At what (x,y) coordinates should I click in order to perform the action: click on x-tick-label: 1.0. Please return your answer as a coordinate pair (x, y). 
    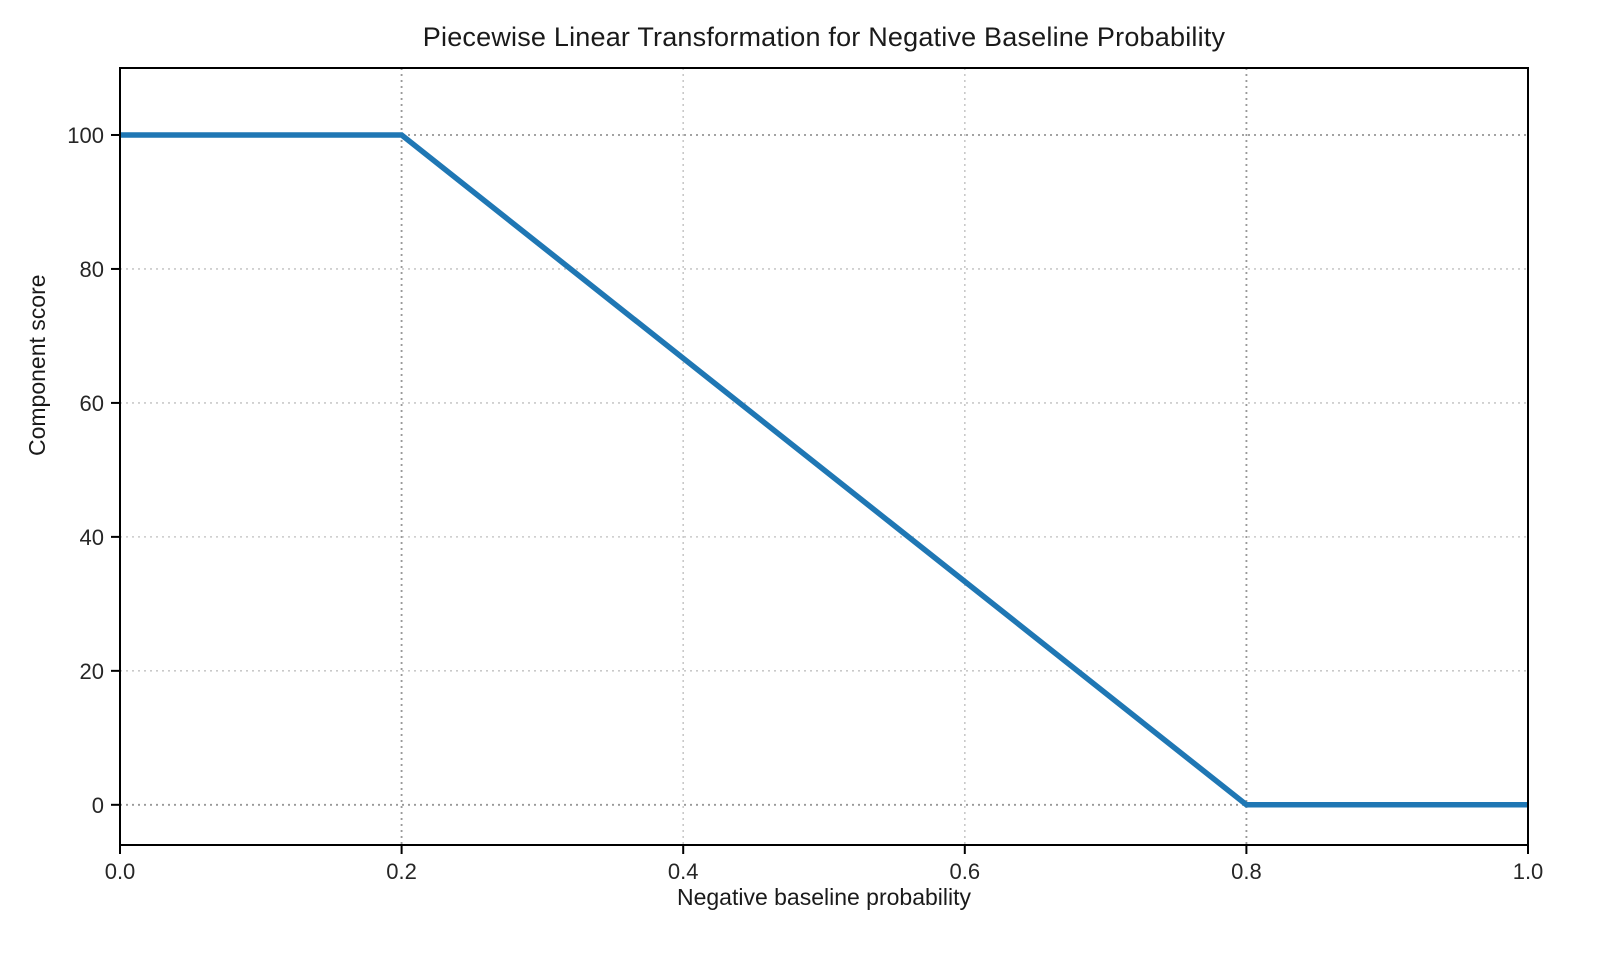
    Looking at the image, I should click on (1528, 871).